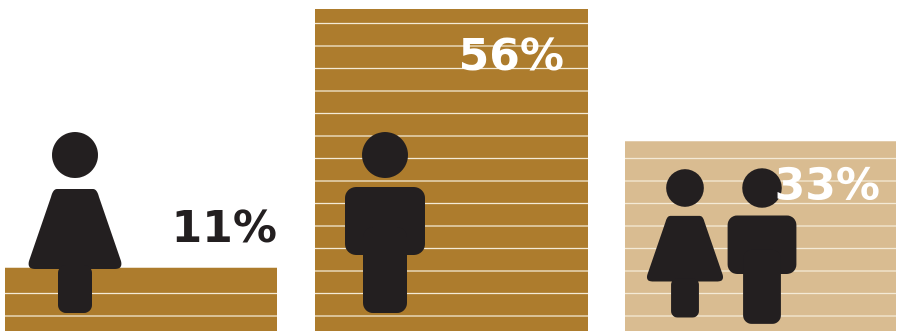 This screenshot has width=897, height=333. I want to click on bar-group-female, so click(141, 299).